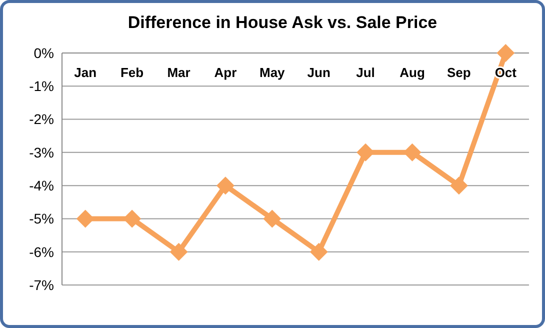 The image size is (545, 328). I want to click on chart-title: Difference in House Ask vs. Sale Price, so click(283, 22).